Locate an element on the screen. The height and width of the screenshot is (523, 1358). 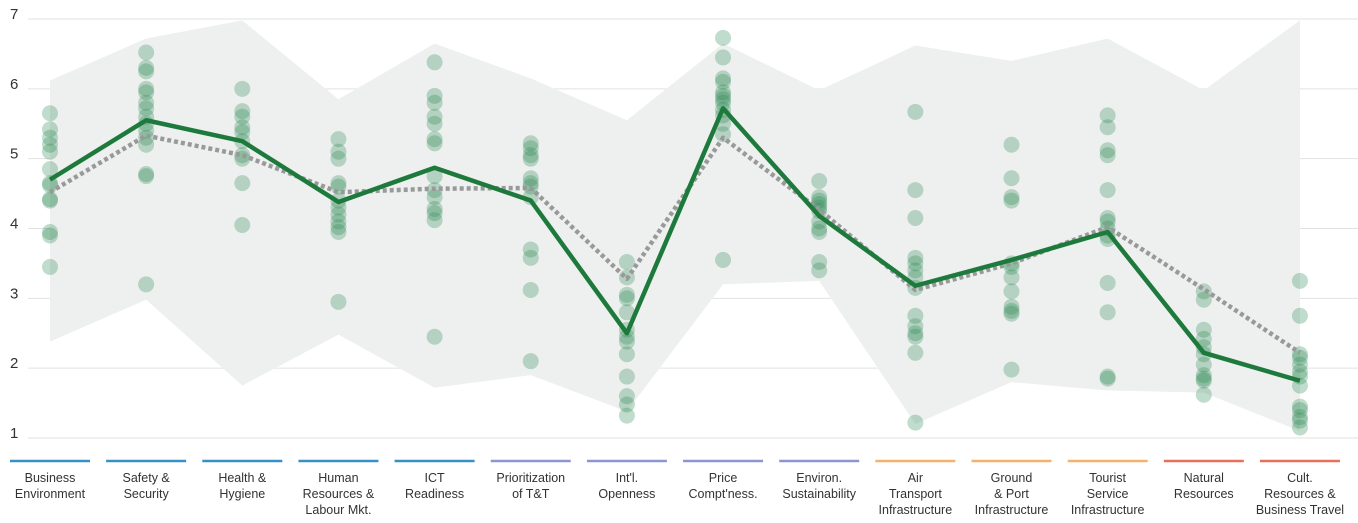
y-tick-label: 5 is located at coordinates (14, 154).